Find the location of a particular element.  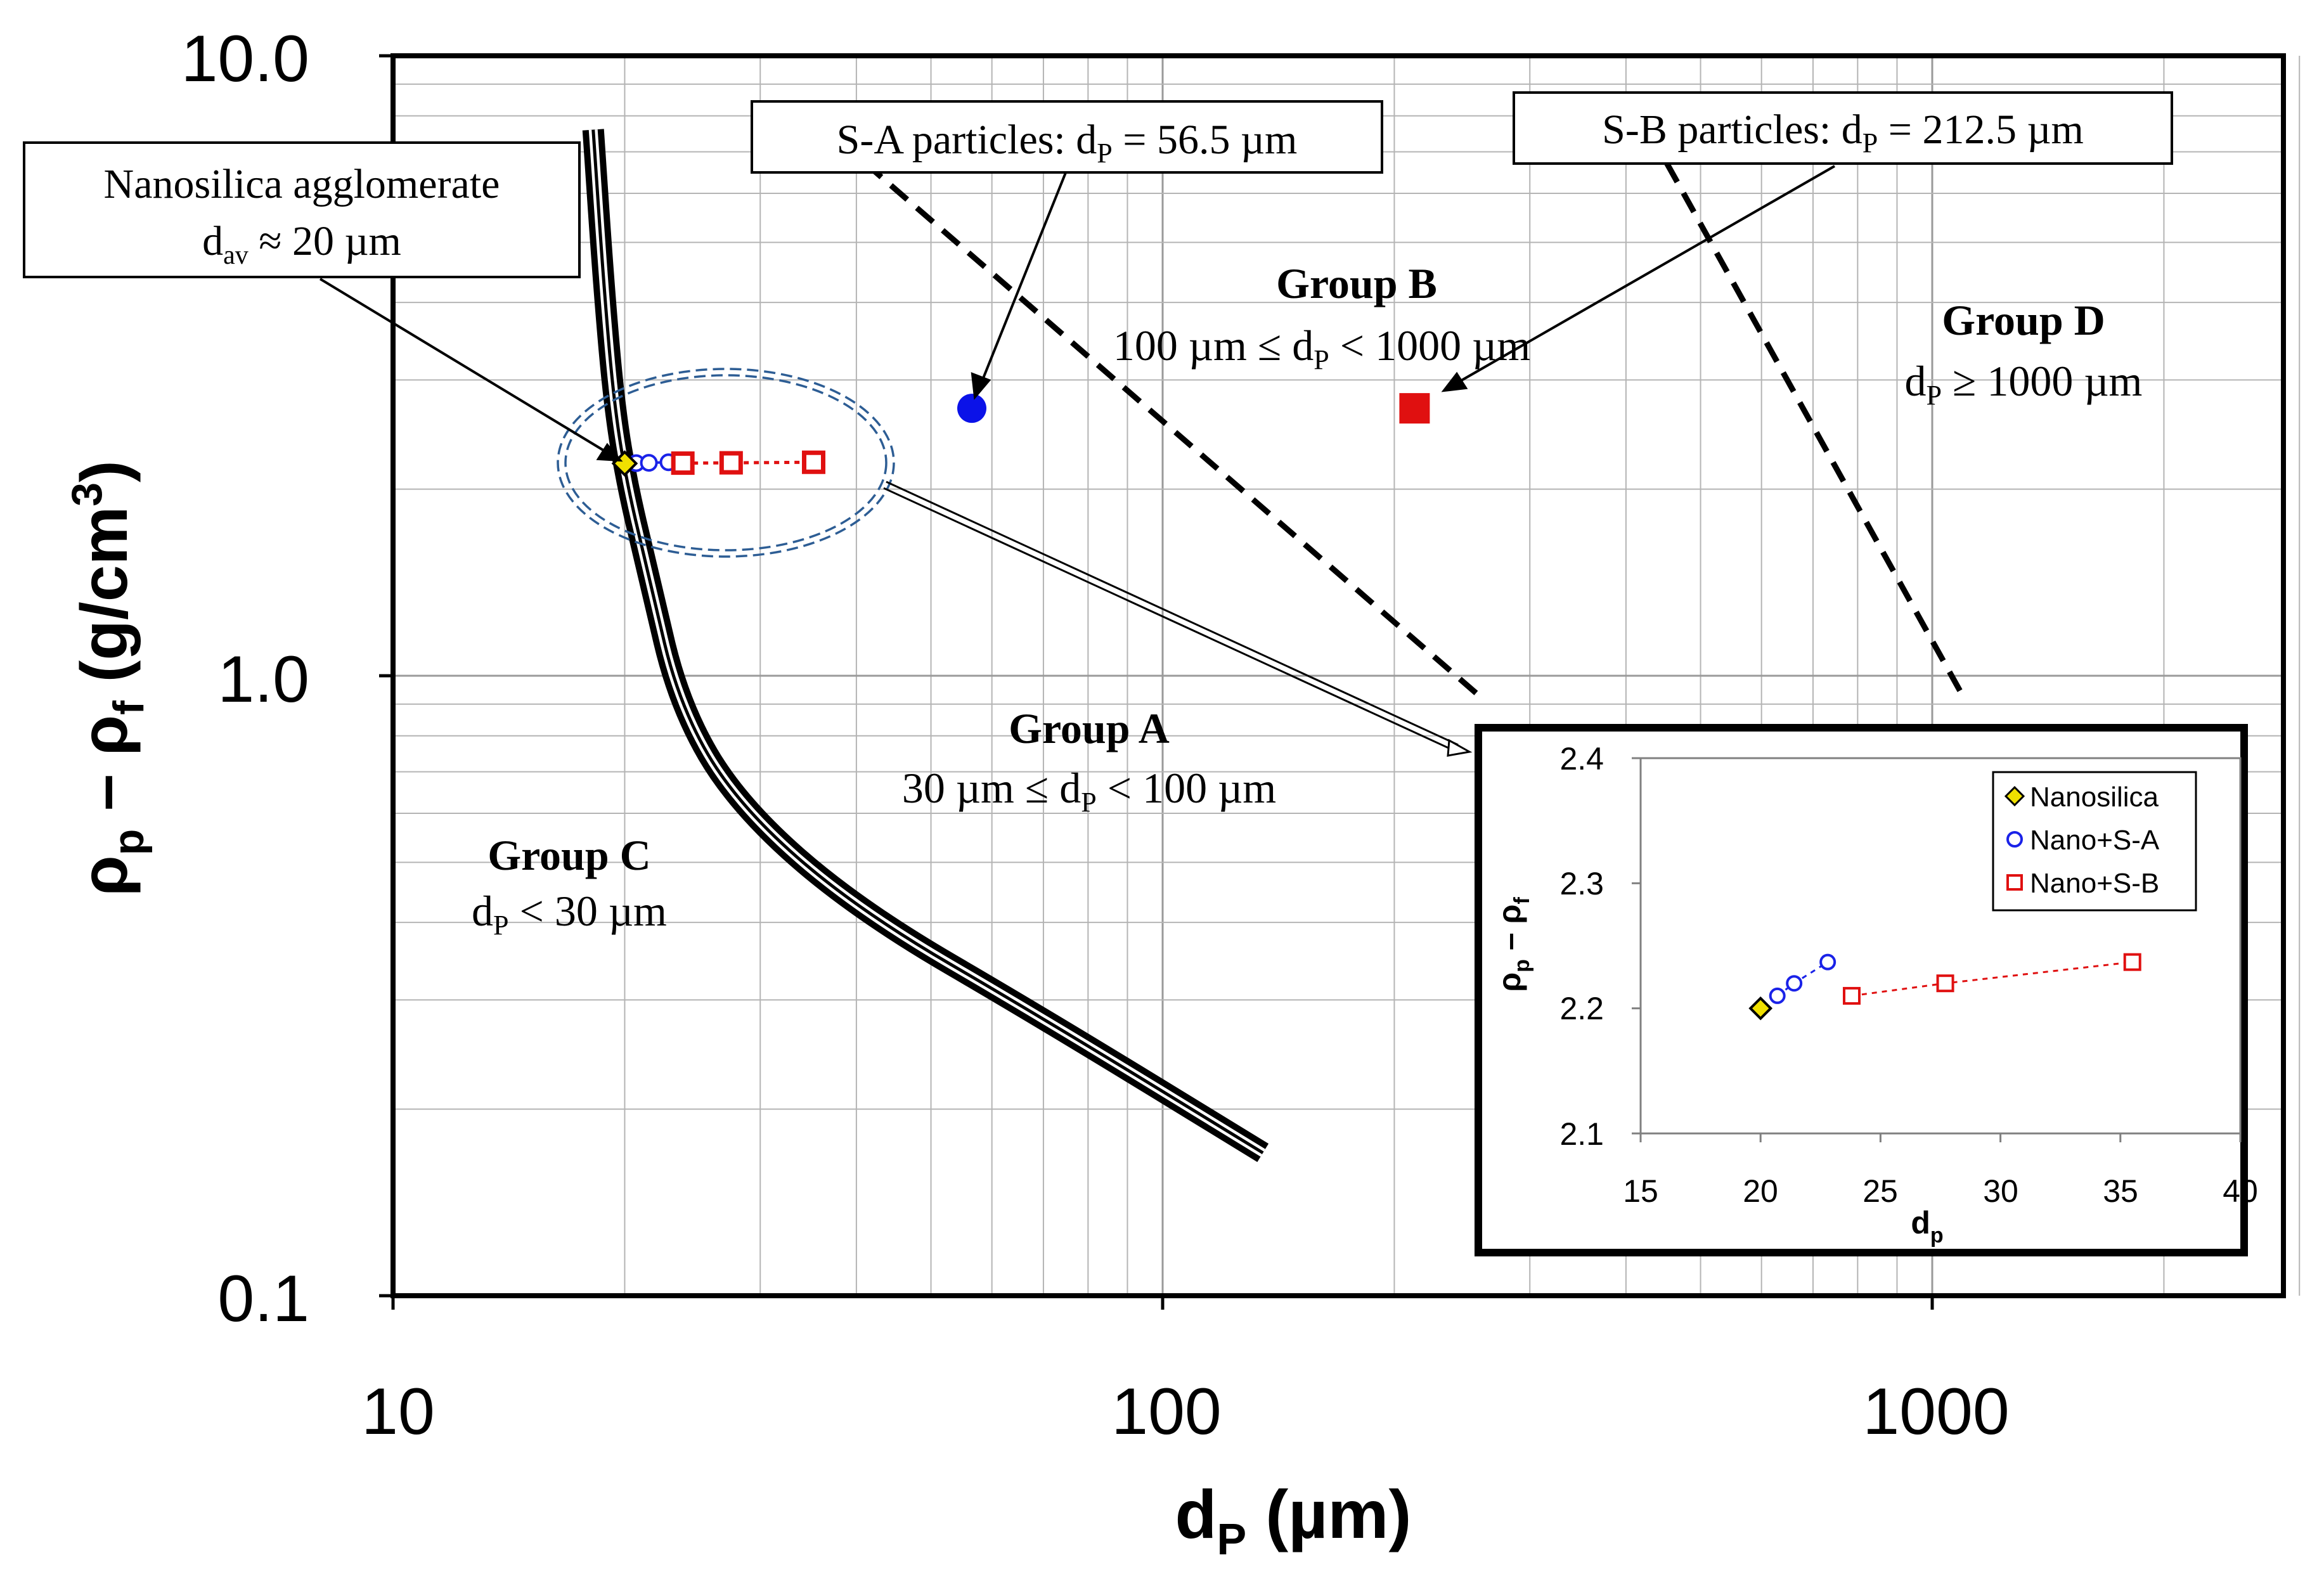

agglomerate-ellipse-inner is located at coordinates (726, 463).